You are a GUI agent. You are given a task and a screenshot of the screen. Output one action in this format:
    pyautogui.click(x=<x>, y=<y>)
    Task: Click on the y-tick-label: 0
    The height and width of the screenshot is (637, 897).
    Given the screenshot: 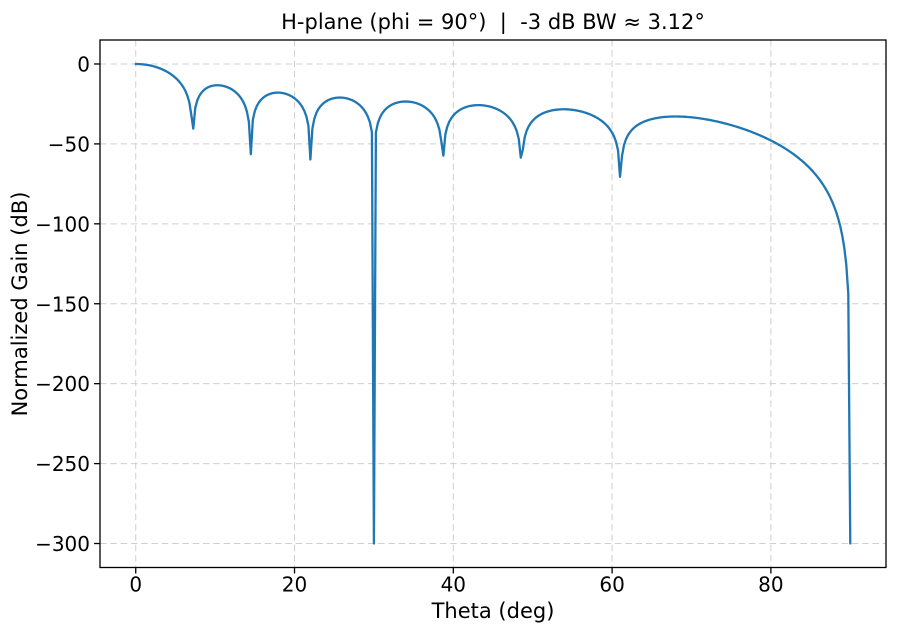 What is the action you would take?
    pyautogui.click(x=83, y=64)
    